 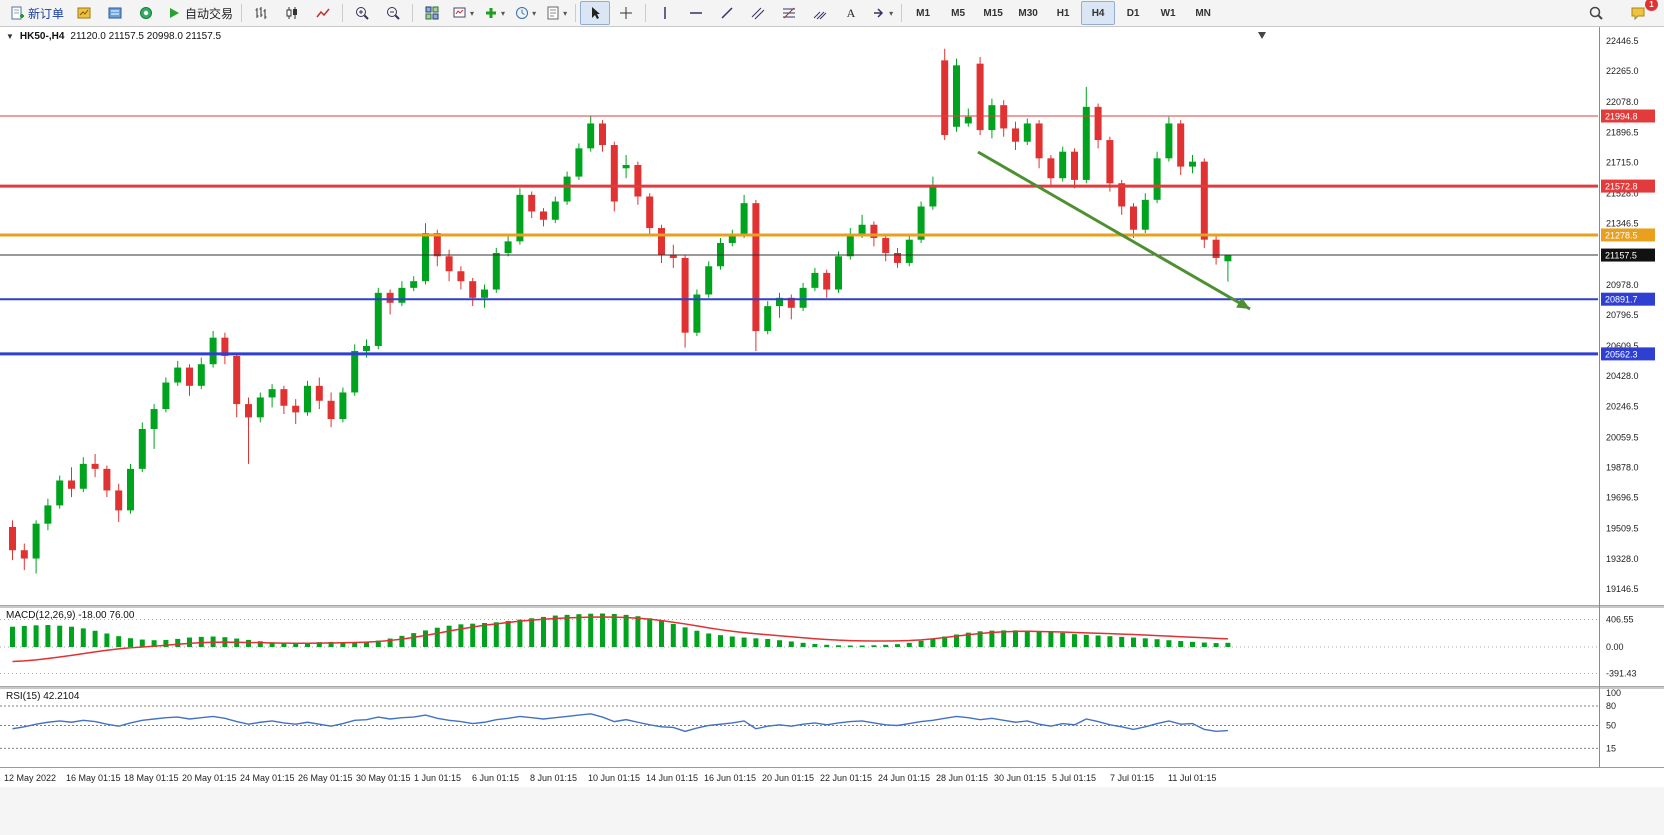 What do you see at coordinates (788, 778) in the screenshot?
I see `time-axis-label: 20 Jun 01:15` at bounding box center [788, 778].